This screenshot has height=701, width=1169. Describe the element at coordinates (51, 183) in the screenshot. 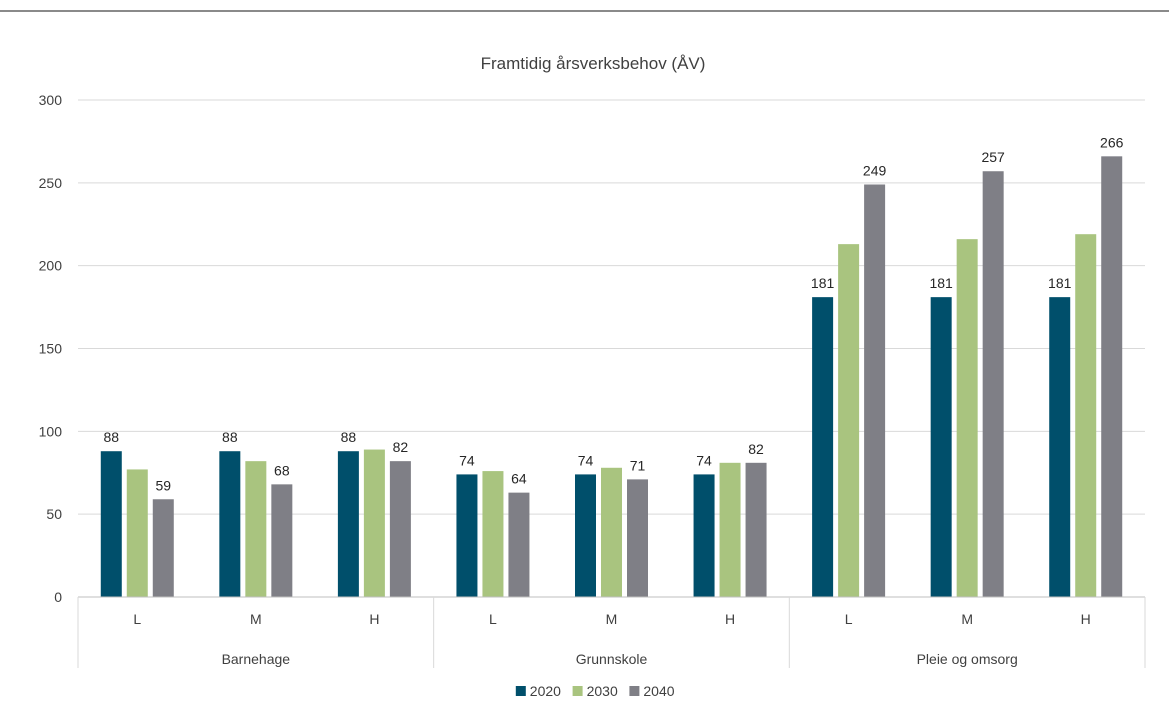

I see `y-tick-label: 250` at that location.